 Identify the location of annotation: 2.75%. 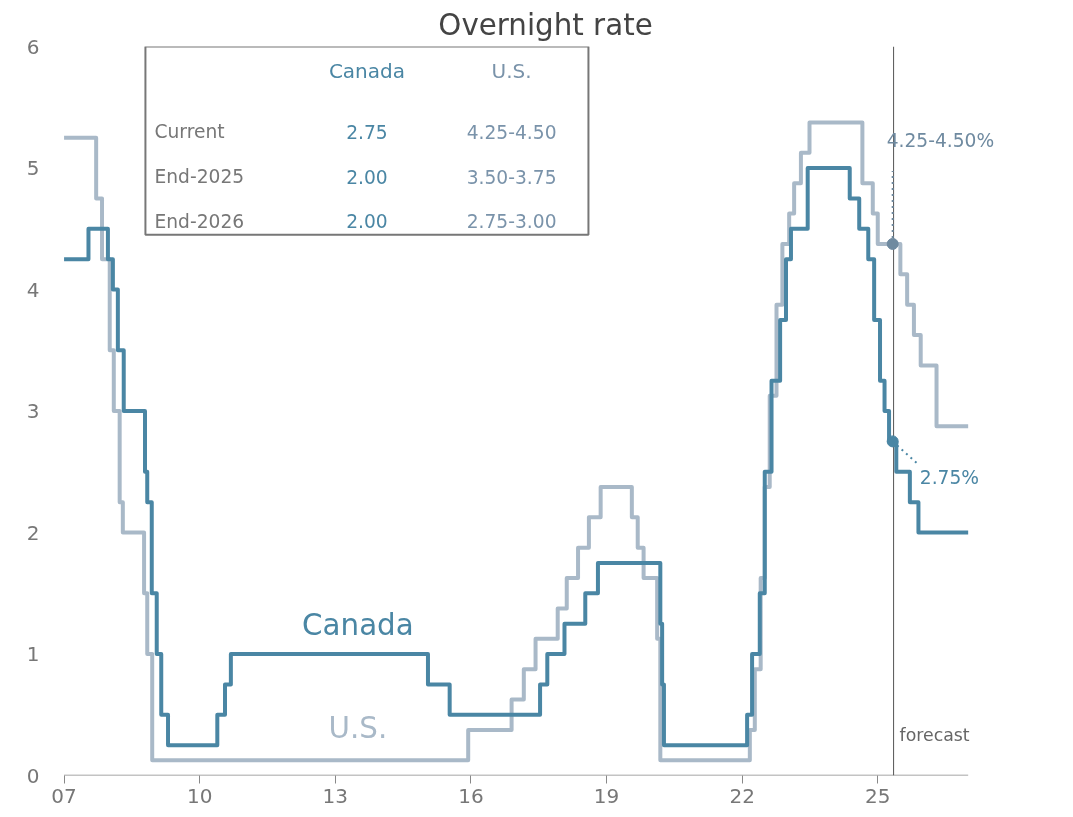
(949, 478).